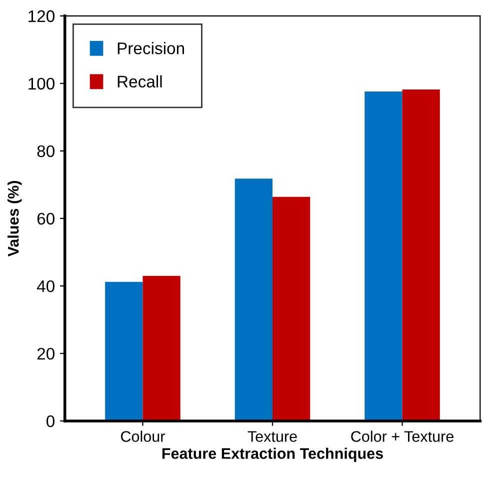 The image size is (484, 497). I want to click on y-tick-label: 0, so click(50, 421).